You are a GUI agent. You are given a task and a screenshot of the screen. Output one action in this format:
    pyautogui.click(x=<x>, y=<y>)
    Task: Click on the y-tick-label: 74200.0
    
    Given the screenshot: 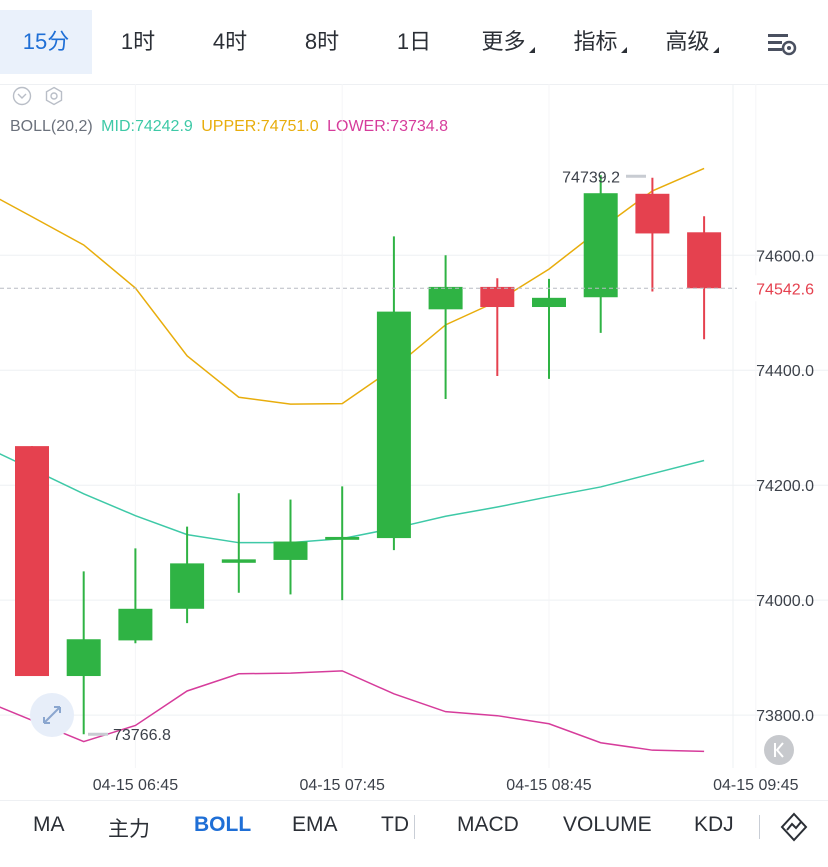 What is the action you would take?
    pyautogui.click(x=785, y=486)
    